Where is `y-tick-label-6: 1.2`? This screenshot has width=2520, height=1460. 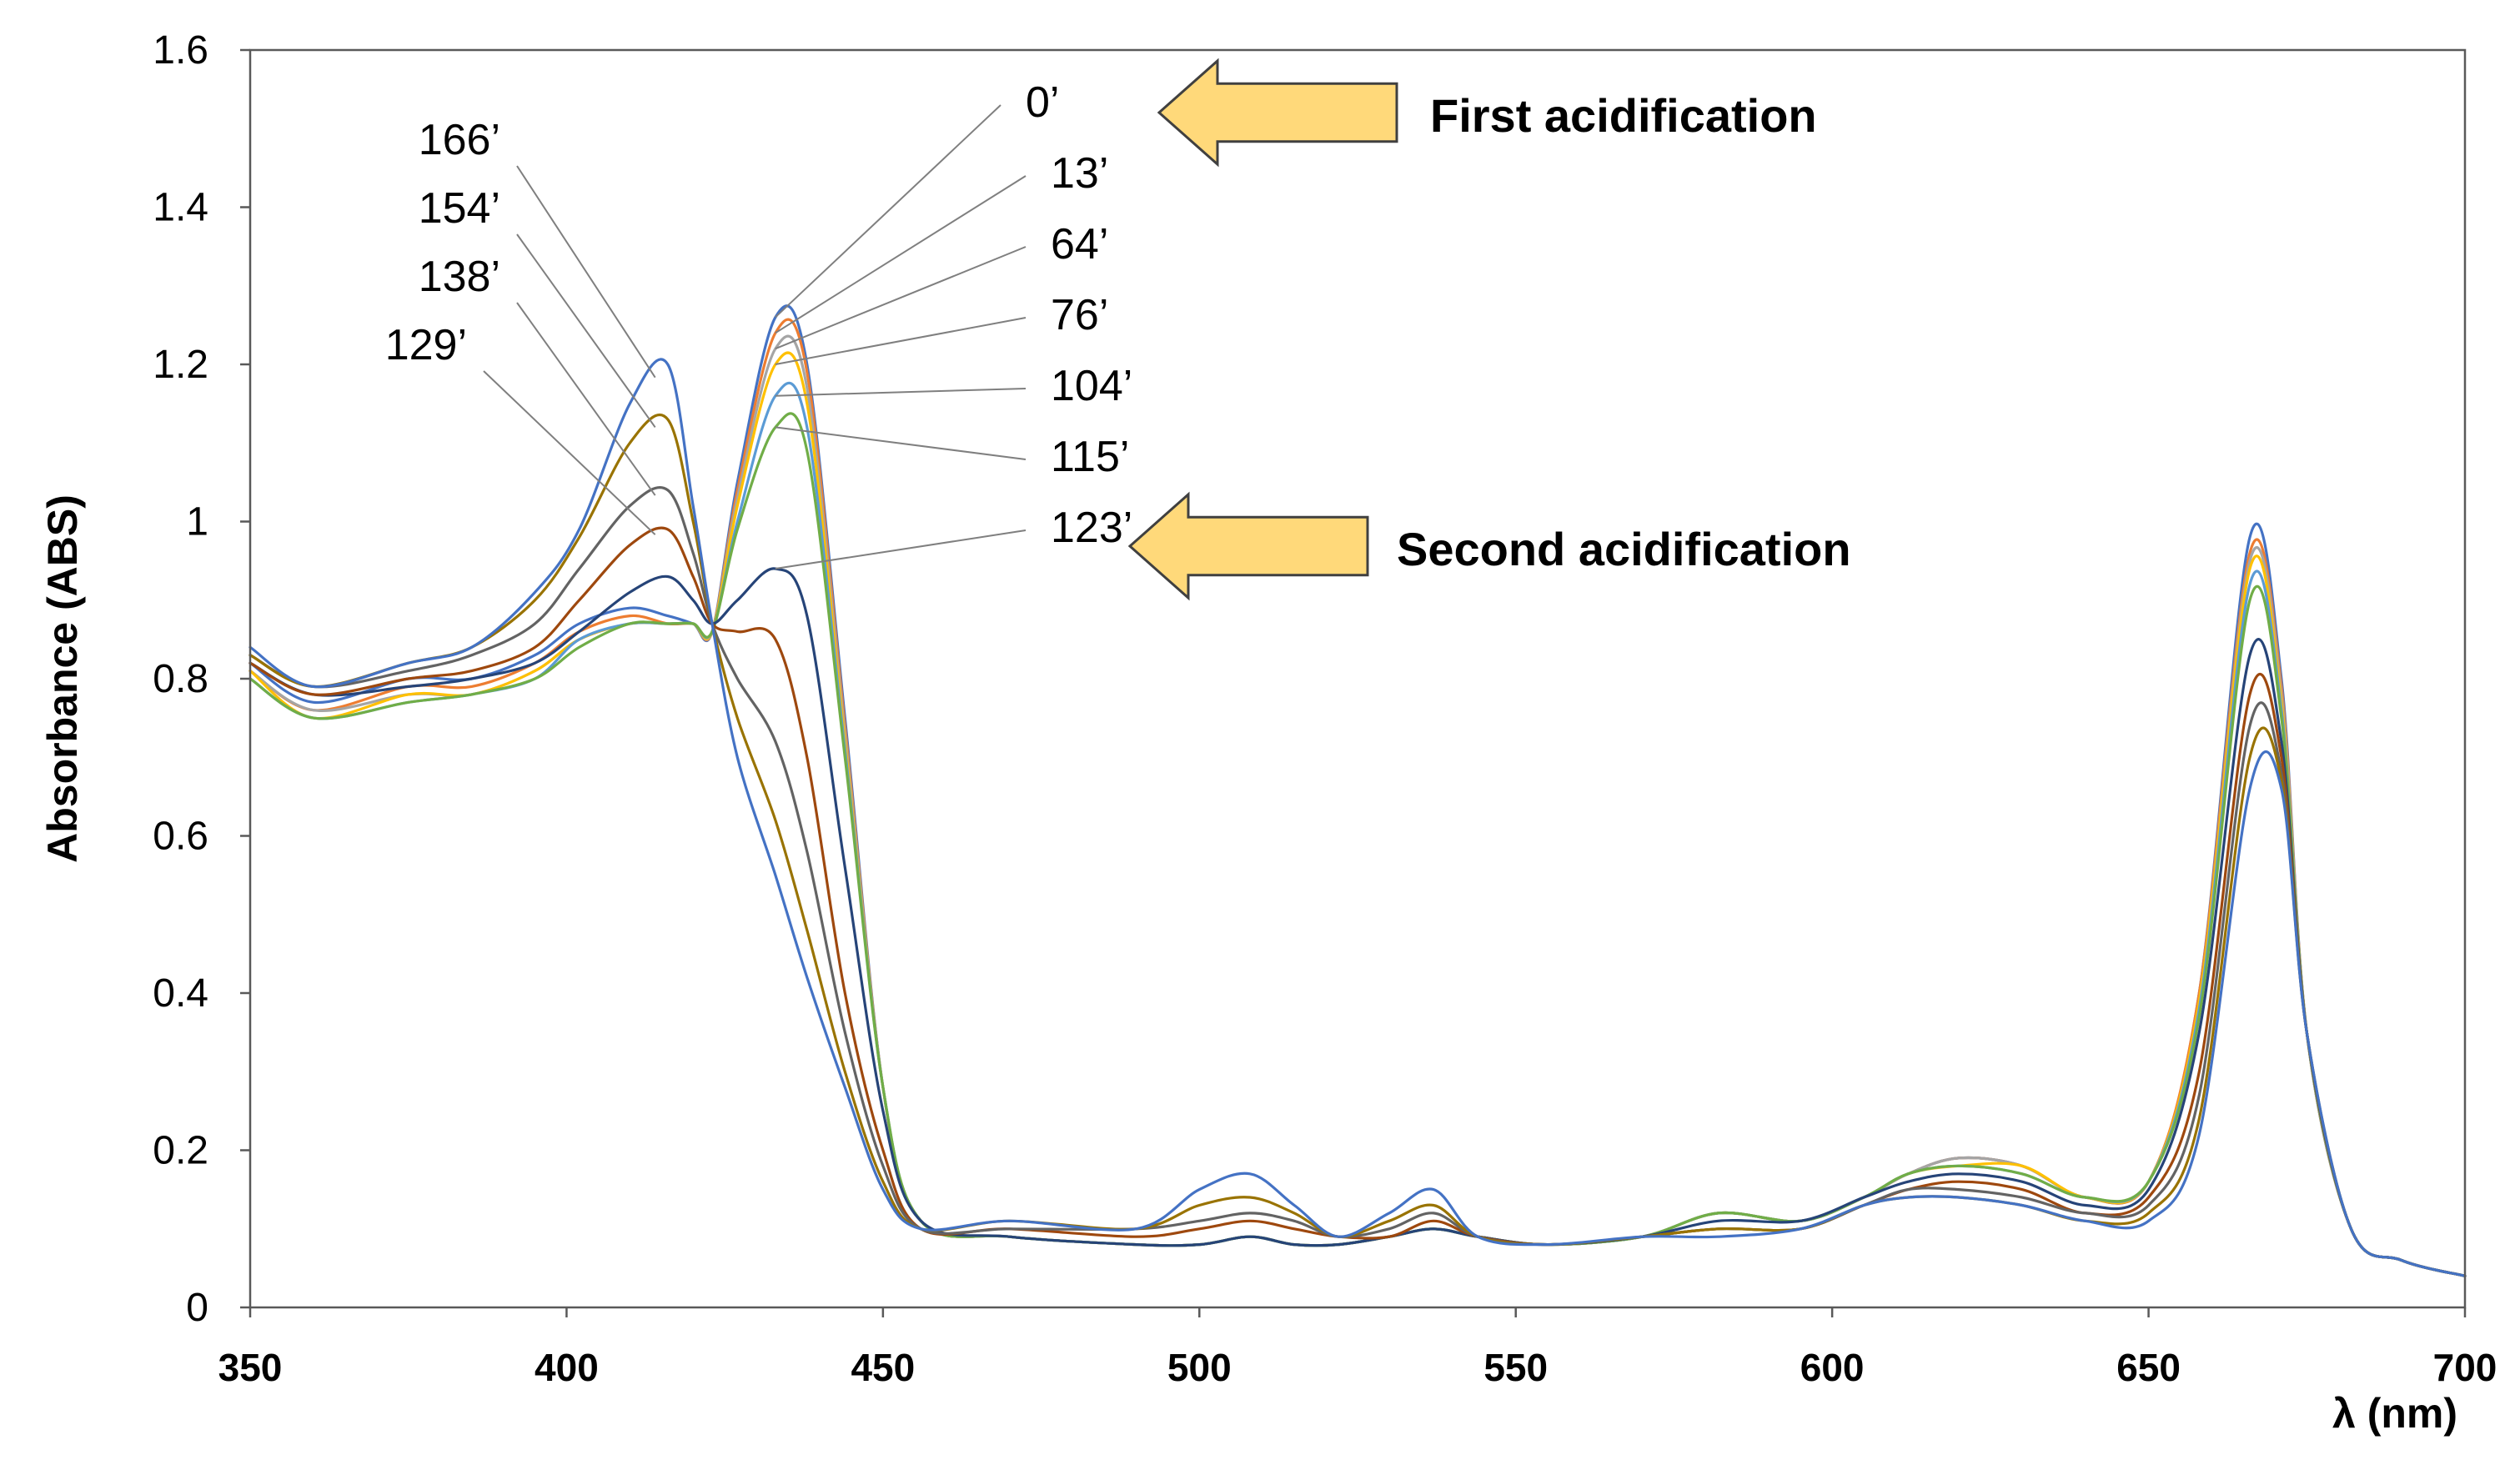
y-tick-label-6: 1.2 is located at coordinates (180, 365).